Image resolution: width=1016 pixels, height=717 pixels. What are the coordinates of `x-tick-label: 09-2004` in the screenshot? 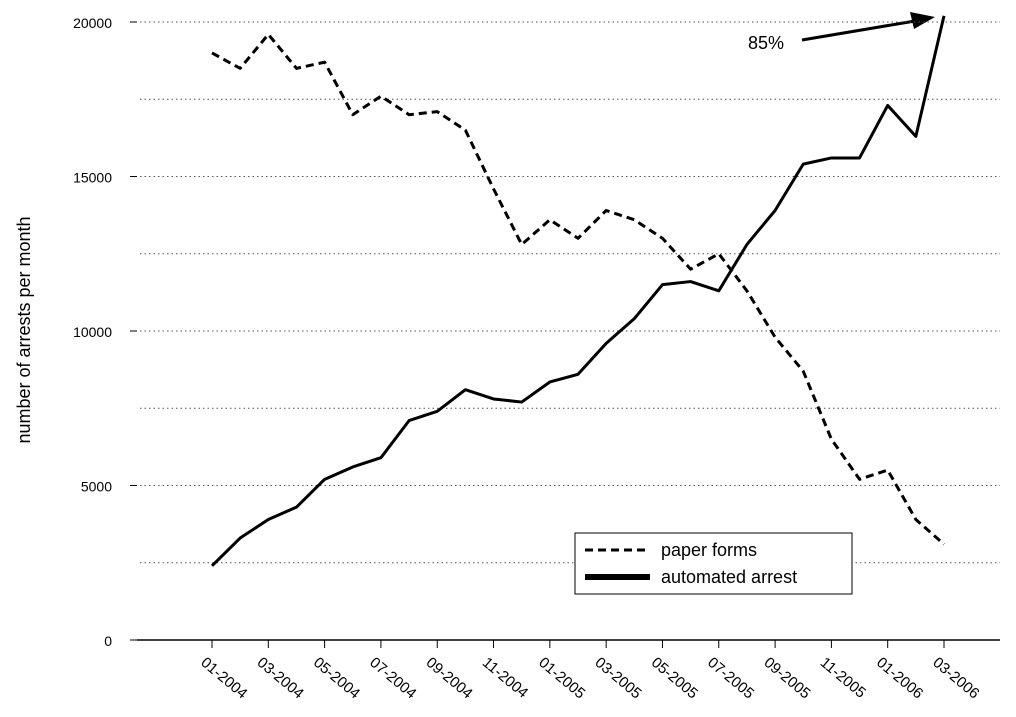 It's located at (449, 678).